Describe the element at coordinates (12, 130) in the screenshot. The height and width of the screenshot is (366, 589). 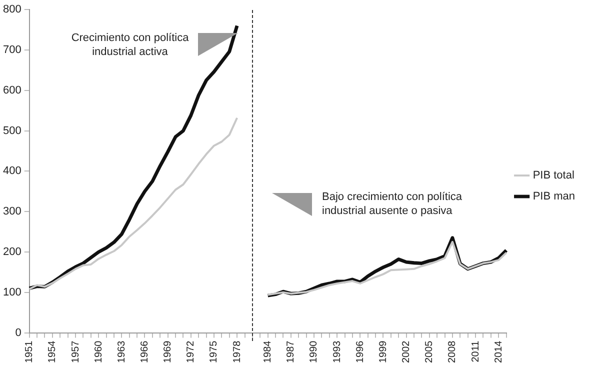
I see `y-tick-label: 500` at that location.